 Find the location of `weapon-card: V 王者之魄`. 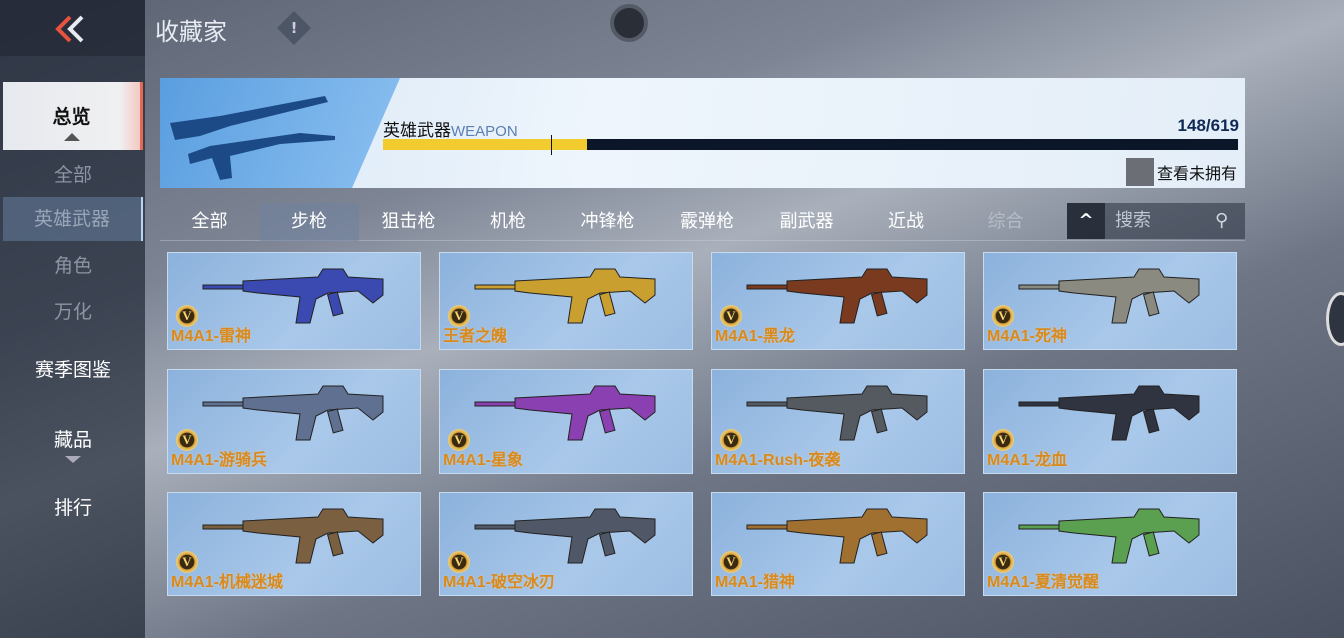

weapon-card: V 王者之魄 is located at coordinates (566, 301).